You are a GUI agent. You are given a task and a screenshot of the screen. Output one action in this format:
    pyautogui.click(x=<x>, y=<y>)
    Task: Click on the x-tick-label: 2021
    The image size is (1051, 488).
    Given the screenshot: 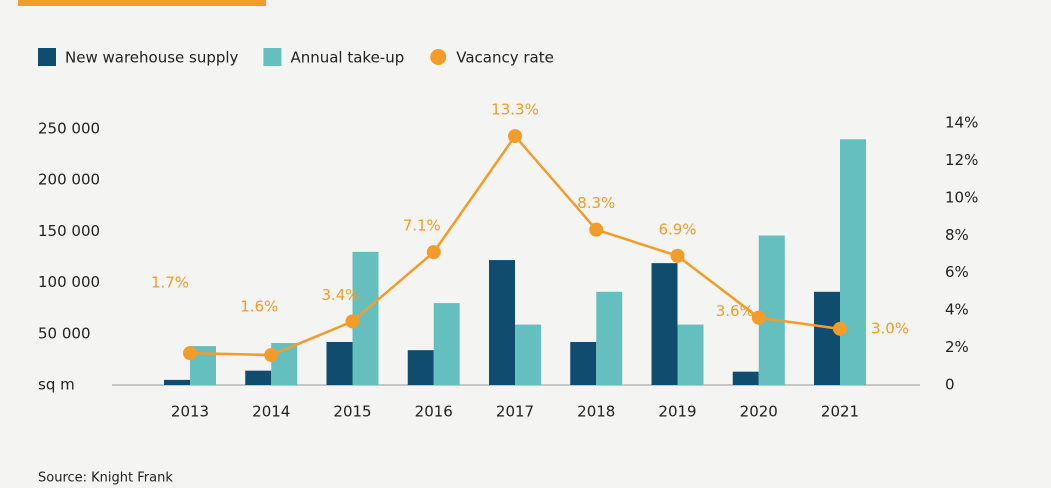 What is the action you would take?
    pyautogui.click(x=840, y=412)
    